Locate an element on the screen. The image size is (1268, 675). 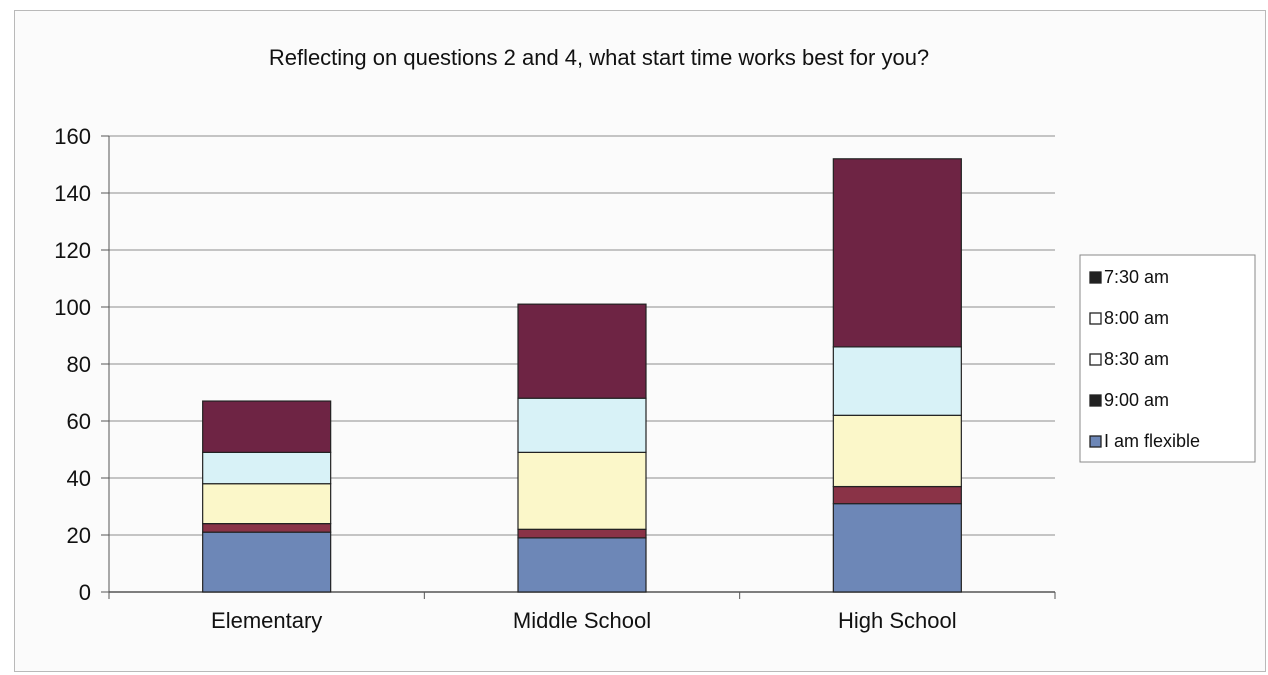
y-tick-label: 20 is located at coordinates (79, 535).